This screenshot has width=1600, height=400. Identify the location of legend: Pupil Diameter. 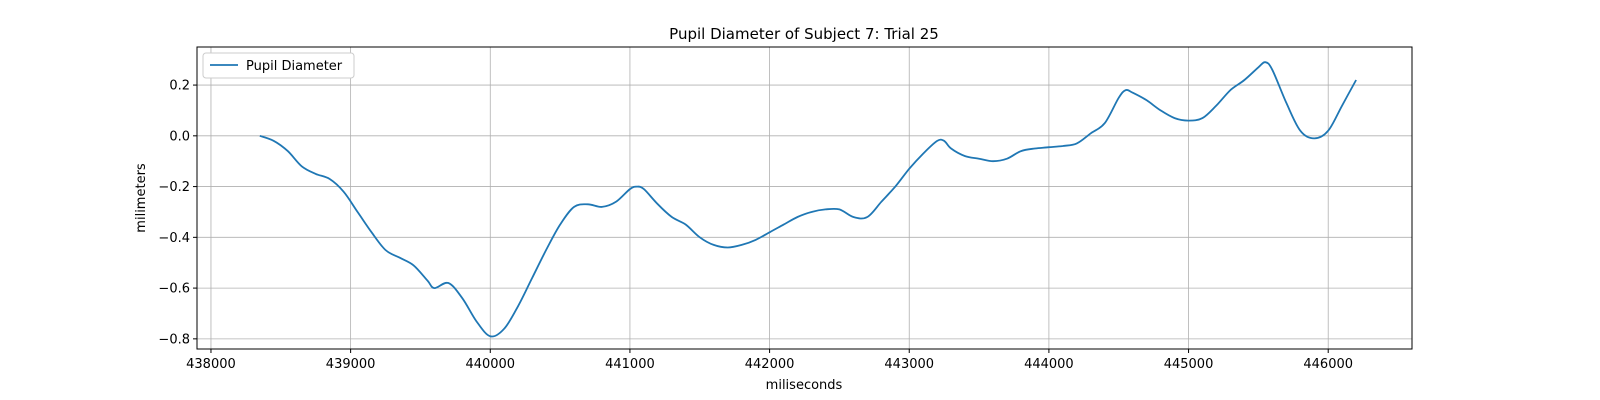
(278, 65).